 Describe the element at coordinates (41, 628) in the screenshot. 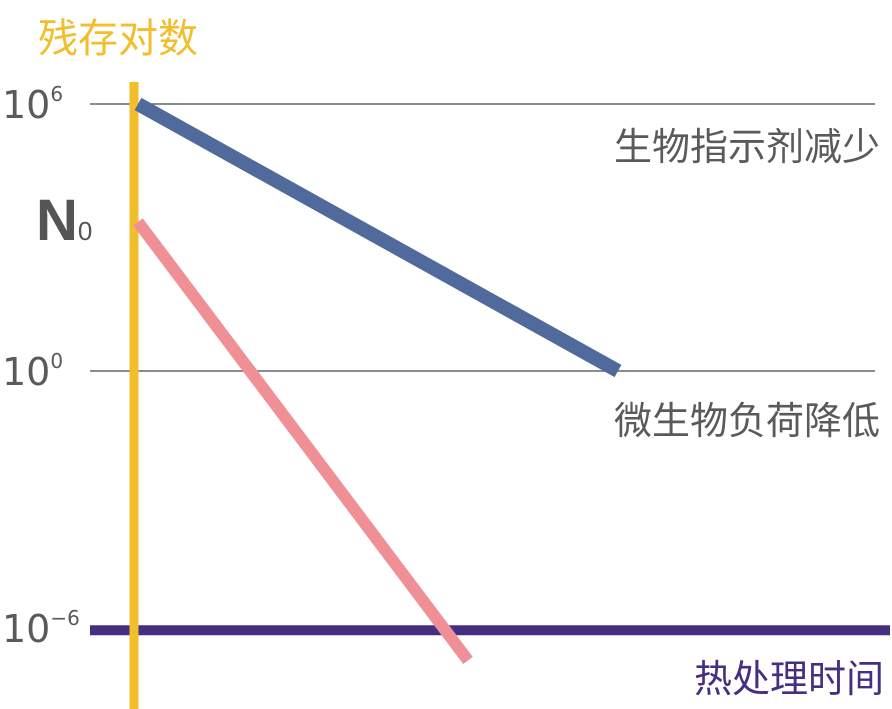

I see `tick-1e-6: 10⁻⁶` at that location.